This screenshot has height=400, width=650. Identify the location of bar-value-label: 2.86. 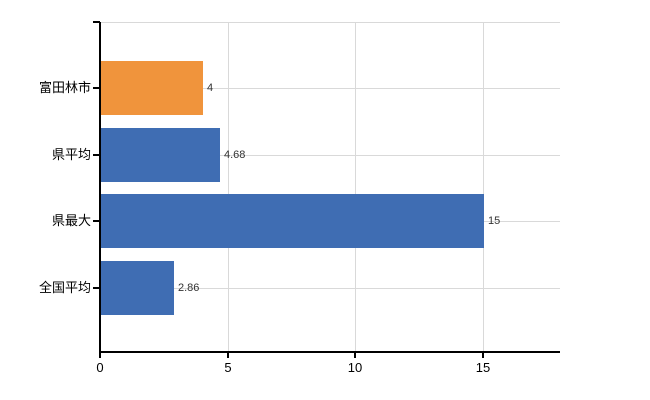
(189, 288).